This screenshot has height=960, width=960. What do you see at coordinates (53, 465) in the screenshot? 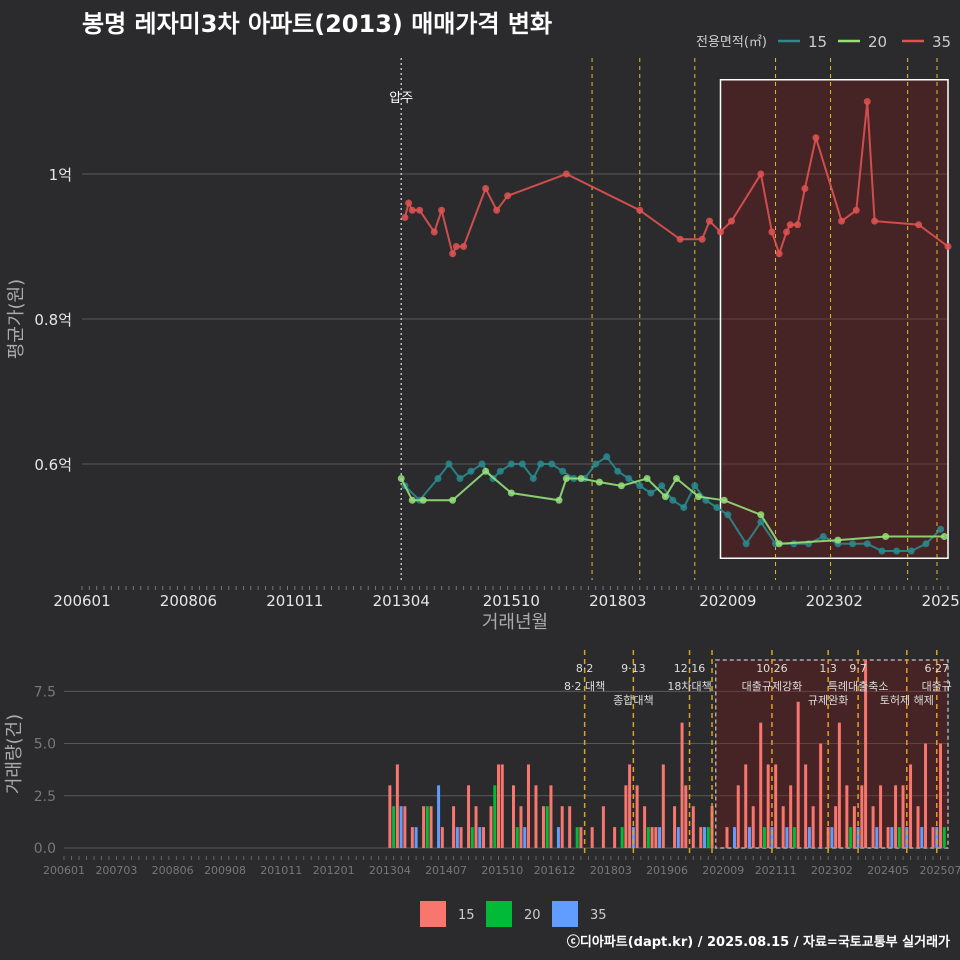
I see `y-tick-label: 0.6억` at bounding box center [53, 465].